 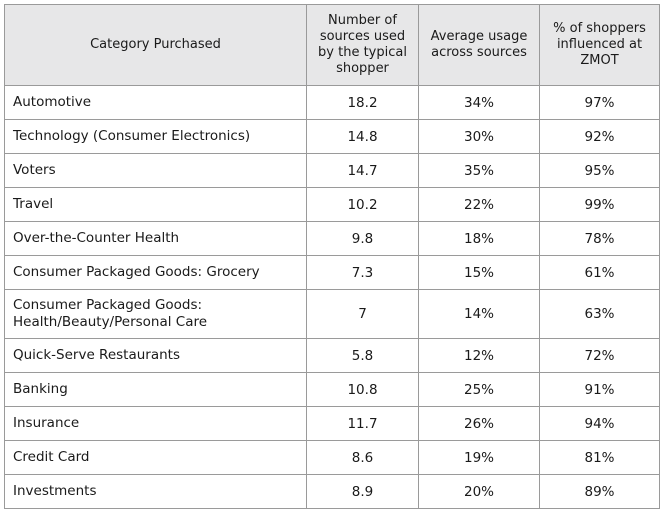 I want to click on table-row: Credit Card 8.6 19% 81%, so click(x=332, y=457).